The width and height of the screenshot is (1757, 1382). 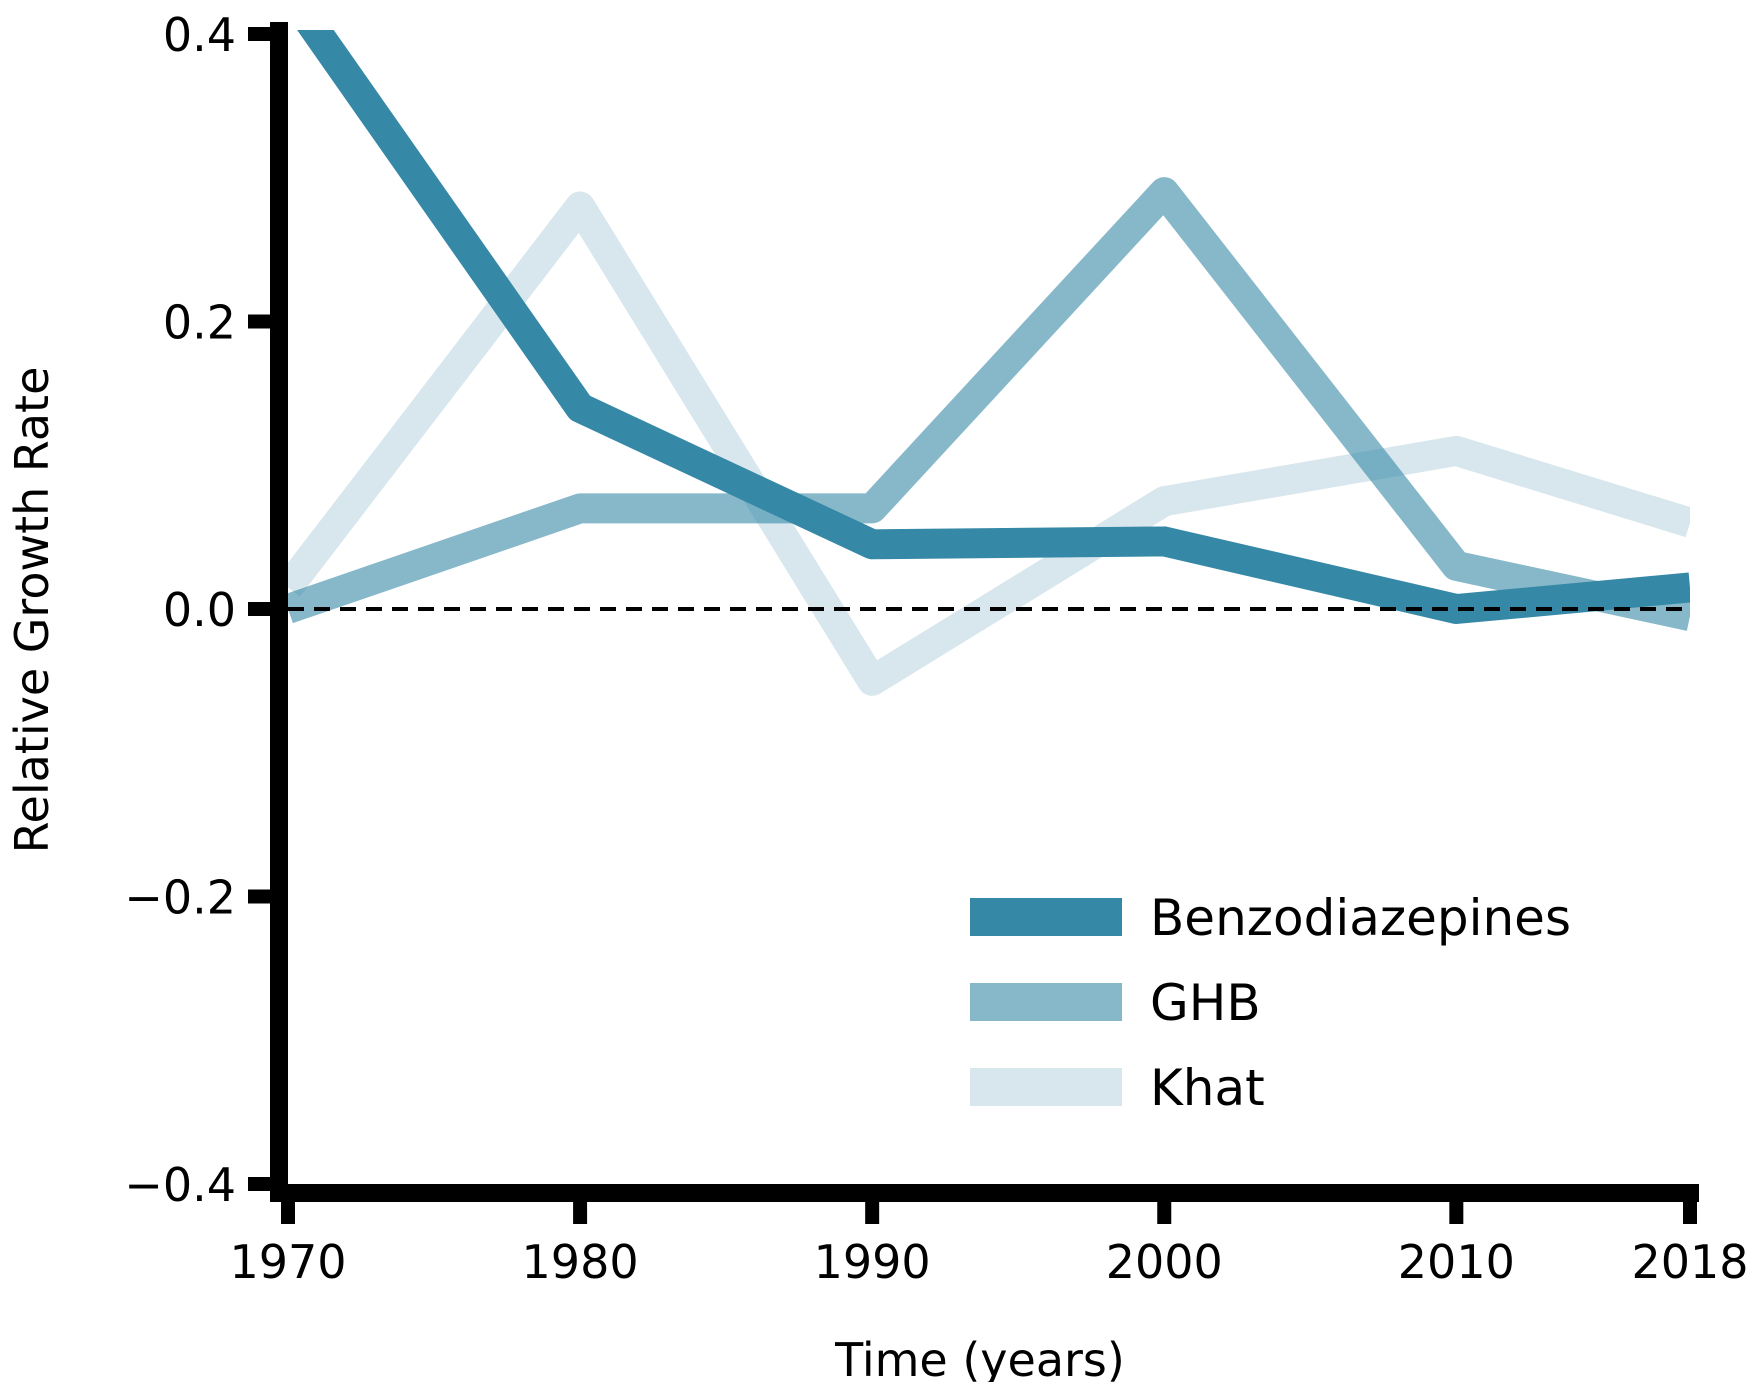 I want to click on x-tick-label: 2000, so click(x=1164, y=1262).